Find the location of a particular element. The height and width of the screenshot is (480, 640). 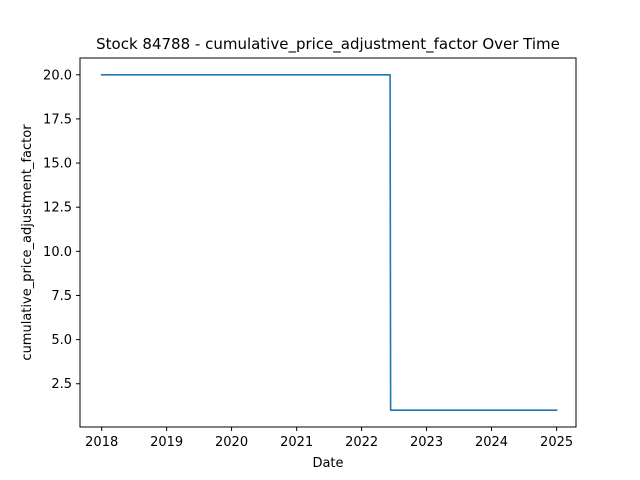

x-tick-label: 2018 is located at coordinates (101, 442).